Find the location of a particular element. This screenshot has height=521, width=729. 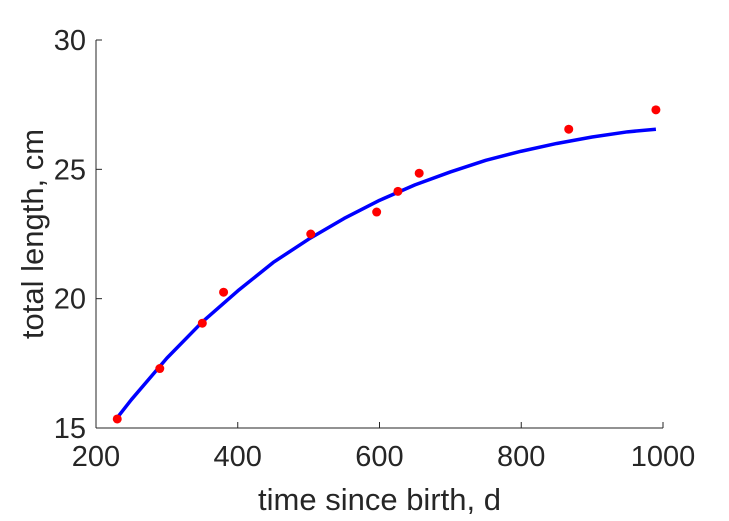

y-axis-title: total length, cm is located at coordinates (32, 234).